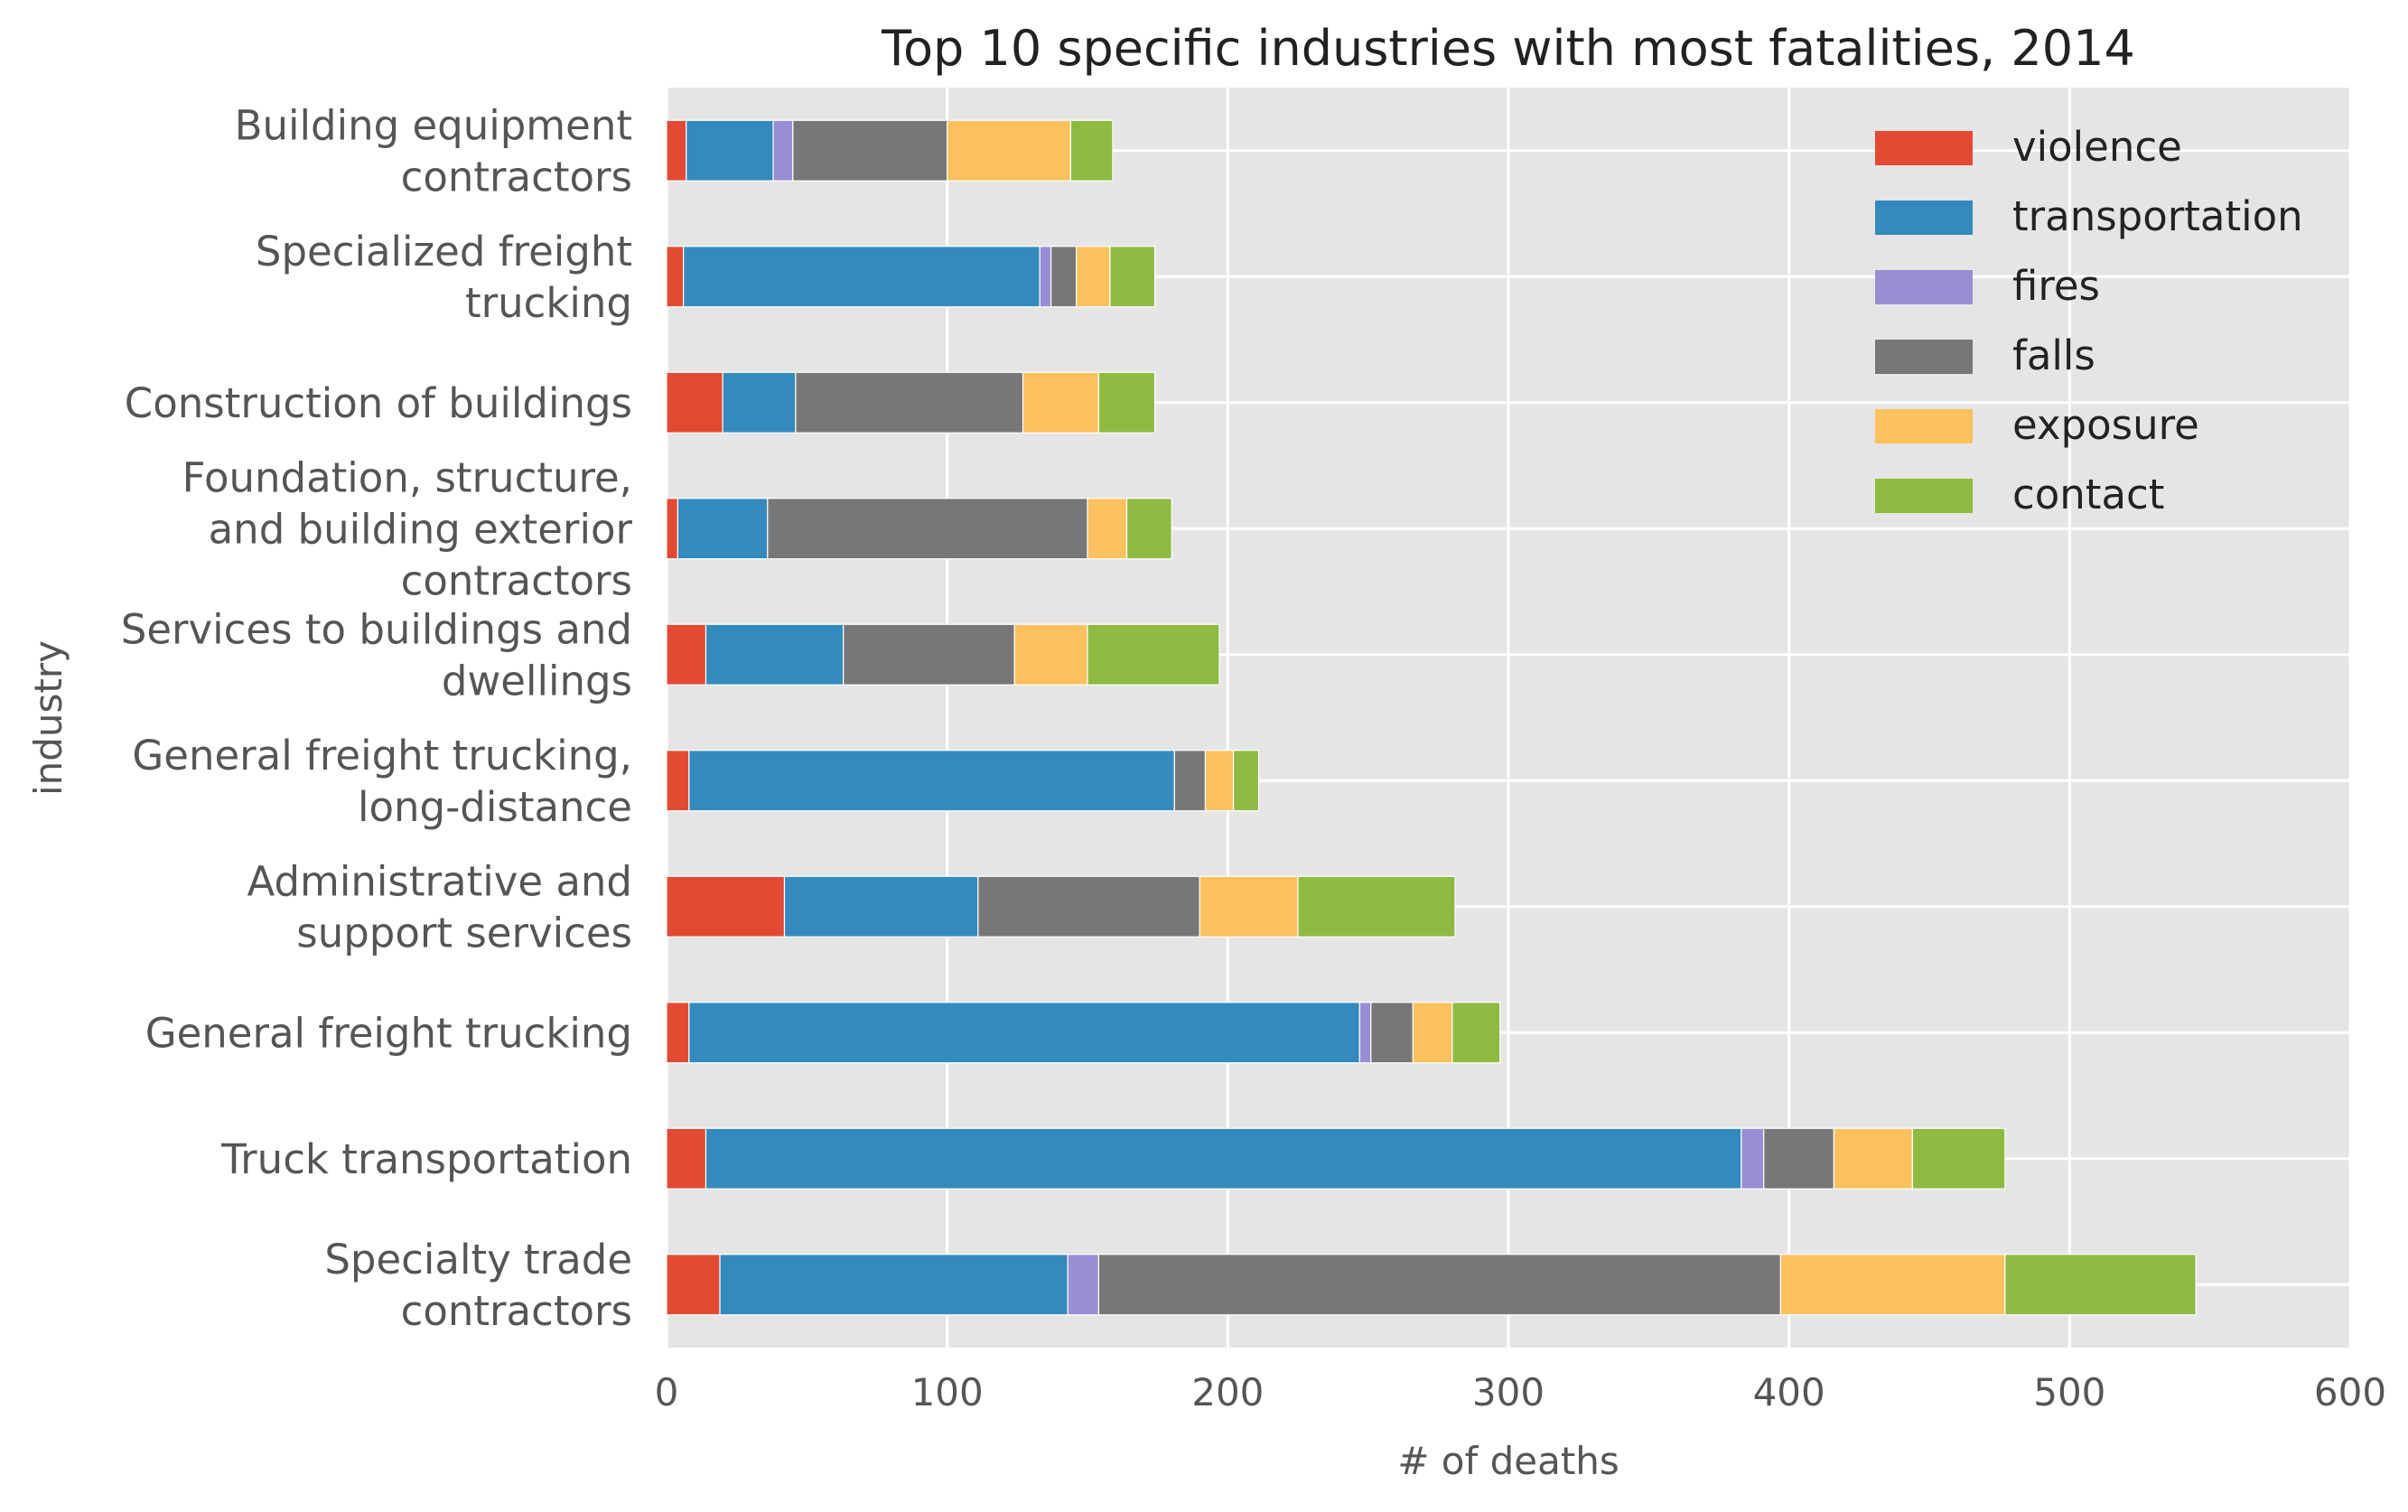 This screenshot has width=2408, height=1512. I want to click on y-tick-label-line: Truck transportation, so click(426, 1159).